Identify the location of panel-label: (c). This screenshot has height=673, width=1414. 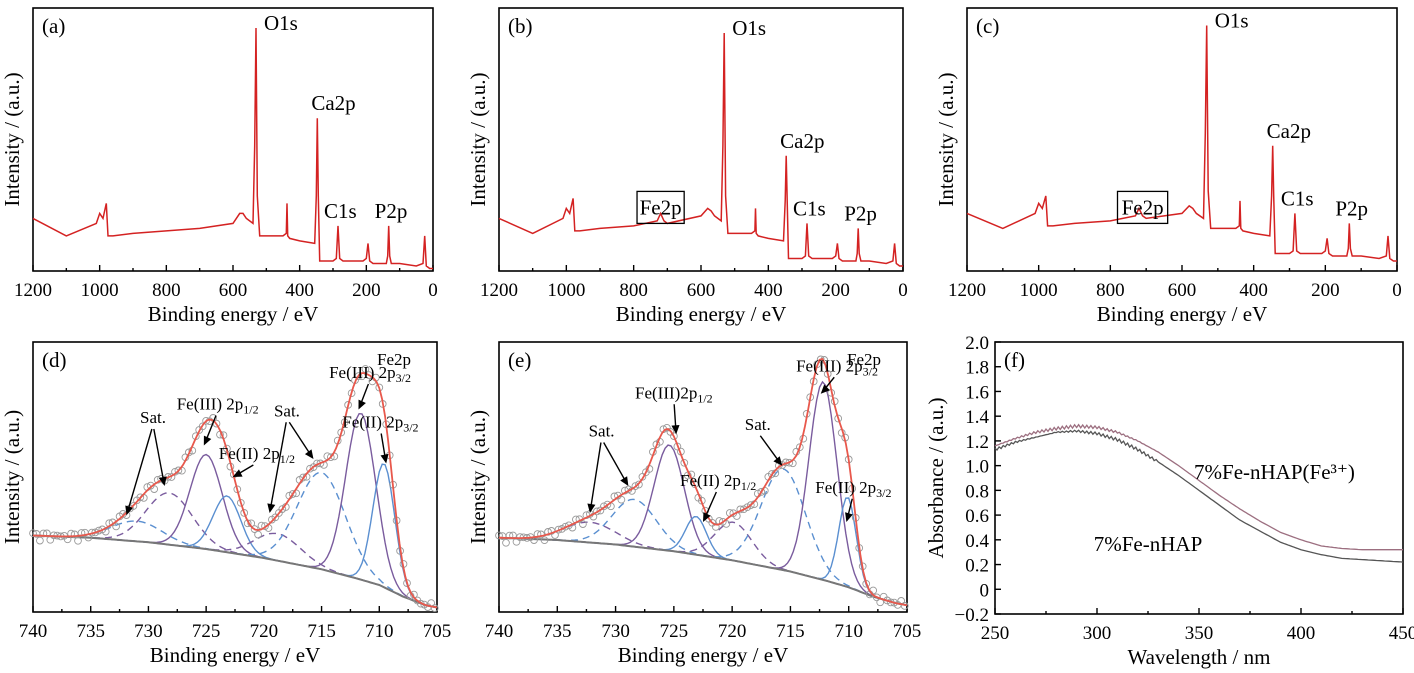
(987, 26).